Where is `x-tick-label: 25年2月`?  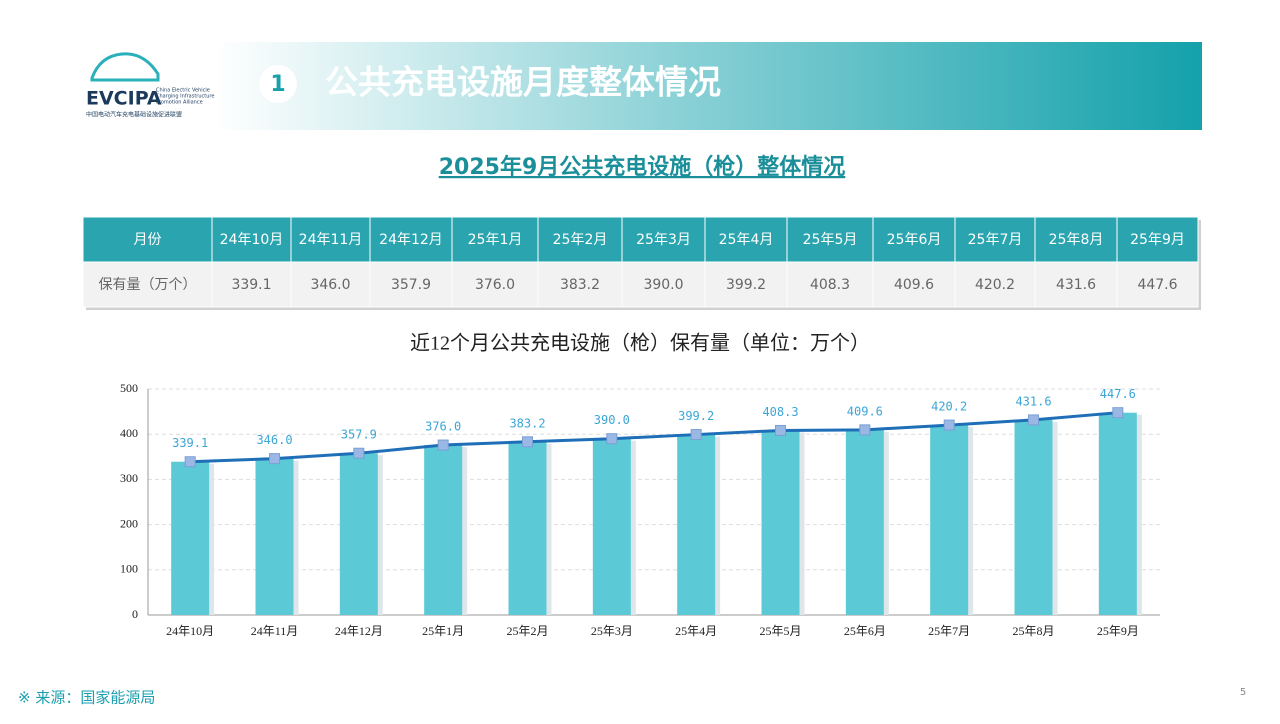 x-tick-label: 25年2月 is located at coordinates (527, 631).